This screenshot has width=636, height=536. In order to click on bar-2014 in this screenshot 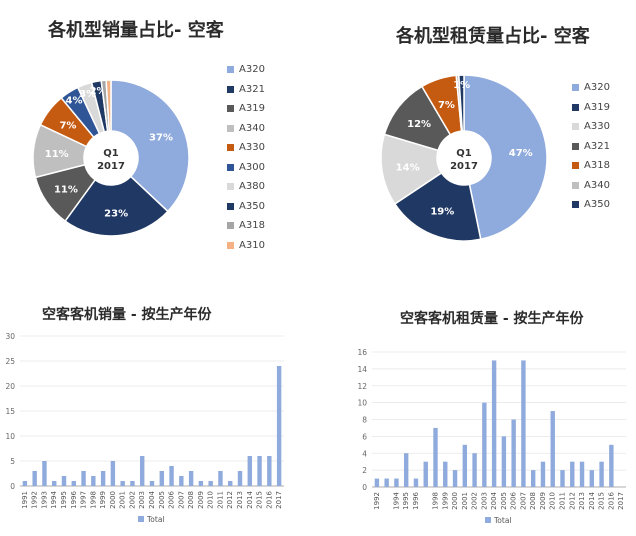, I will do `click(592, 478)`.